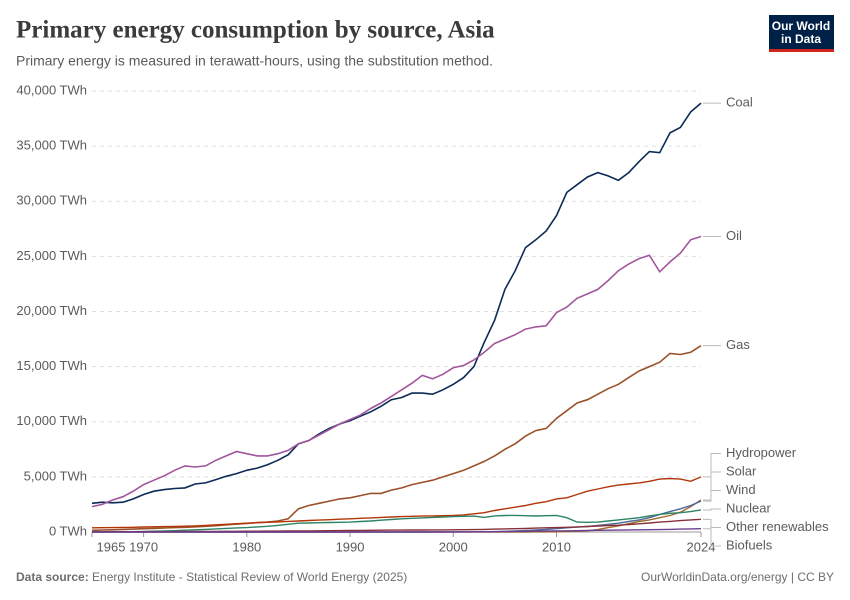 This screenshot has height=600, width=850. I want to click on y-tick-label: 25,000 TWh, so click(51, 255).